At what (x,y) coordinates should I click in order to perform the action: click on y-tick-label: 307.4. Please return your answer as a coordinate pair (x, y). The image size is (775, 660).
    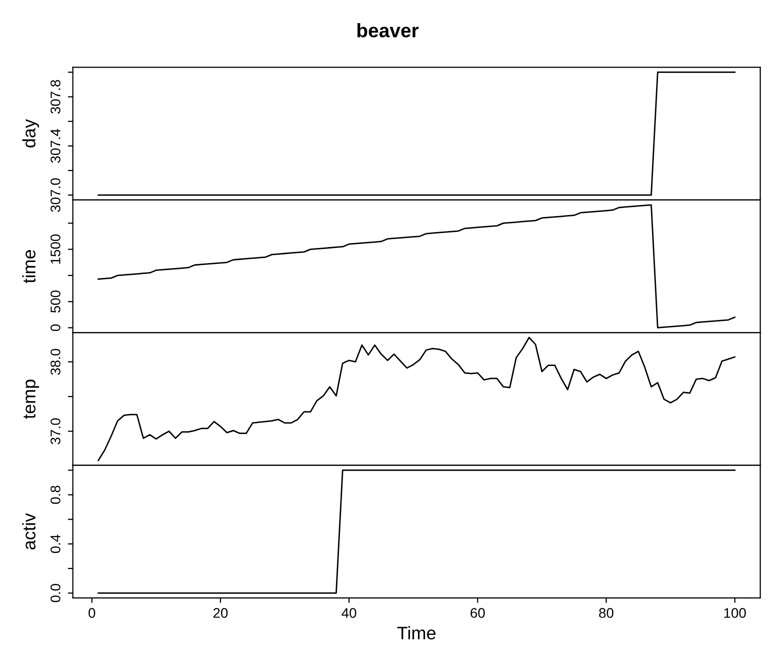
    Looking at the image, I should click on (55, 145).